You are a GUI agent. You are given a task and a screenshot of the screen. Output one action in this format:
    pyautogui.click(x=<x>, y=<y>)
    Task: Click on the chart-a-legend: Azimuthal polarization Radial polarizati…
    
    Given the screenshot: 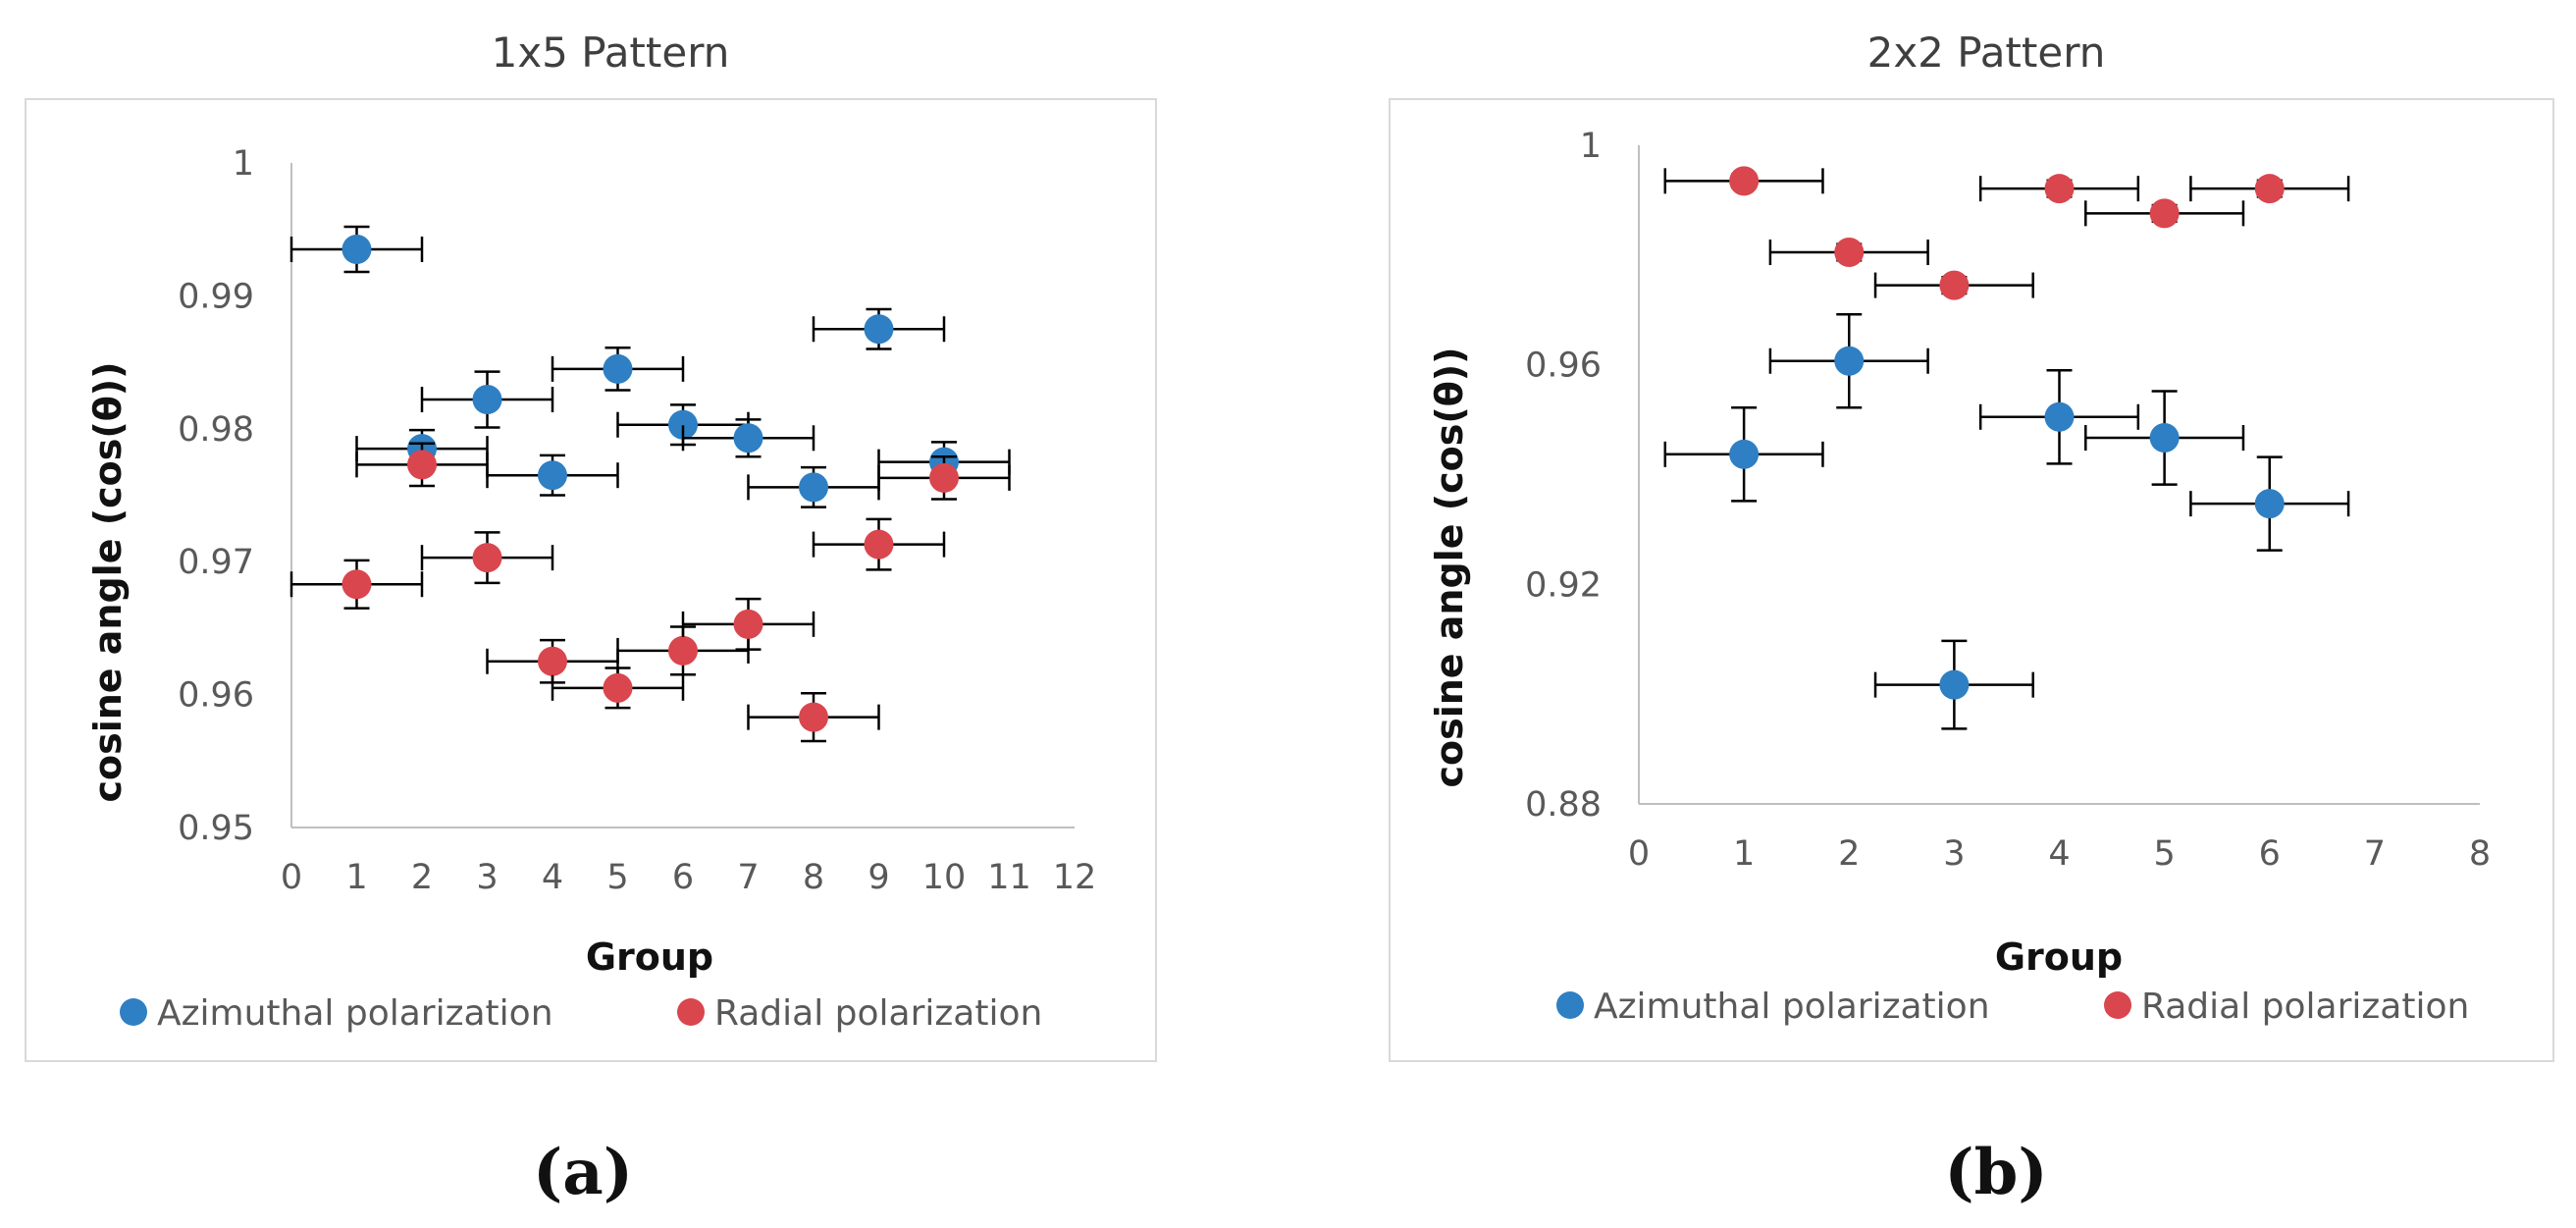 What is the action you would take?
    pyautogui.click(x=581, y=1013)
    